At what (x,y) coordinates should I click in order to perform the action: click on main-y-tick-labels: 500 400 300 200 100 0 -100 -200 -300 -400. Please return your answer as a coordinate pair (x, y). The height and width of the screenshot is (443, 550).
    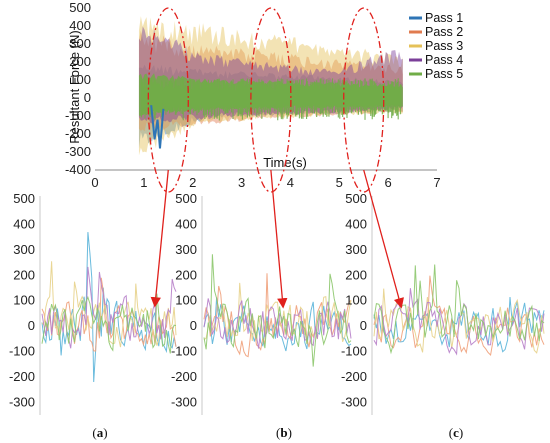
    Looking at the image, I should click on (78, 88).